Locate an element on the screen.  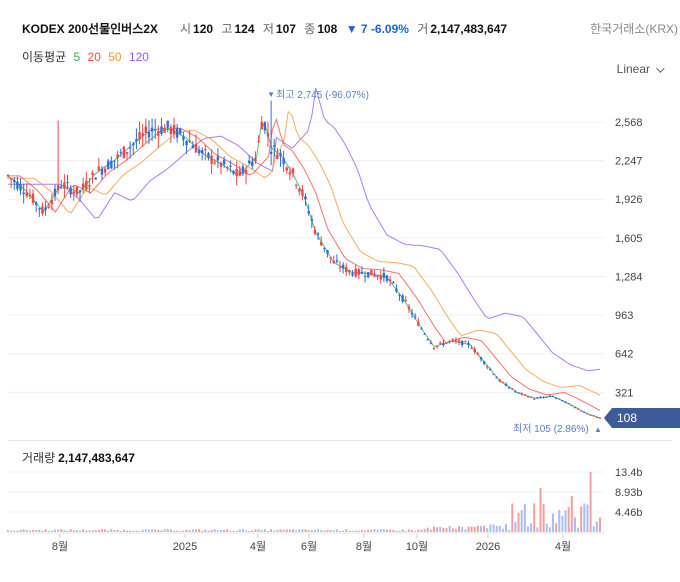
volume-tick-label: 8.93b is located at coordinates (629, 493).